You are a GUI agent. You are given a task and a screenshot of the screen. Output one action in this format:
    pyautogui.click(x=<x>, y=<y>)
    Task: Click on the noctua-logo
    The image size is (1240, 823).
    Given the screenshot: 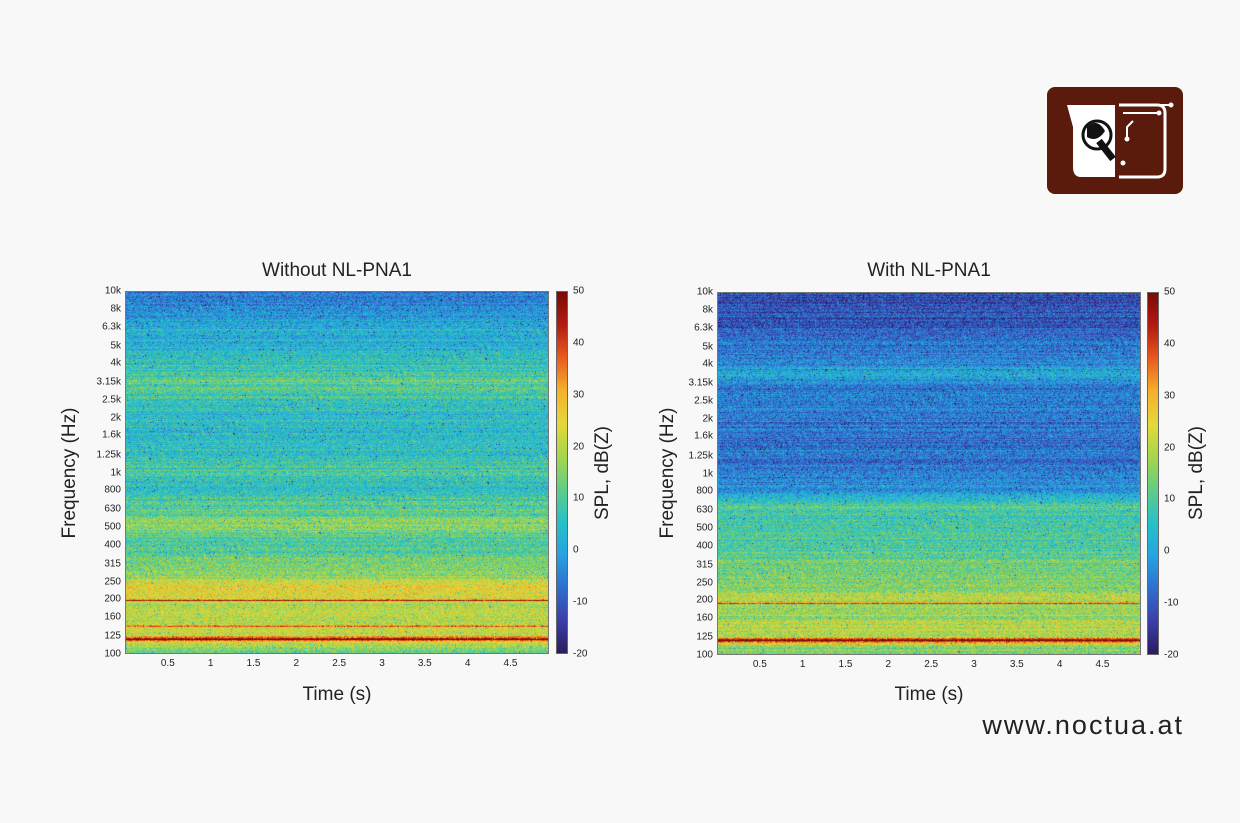 What is the action you would take?
    pyautogui.click(x=1115, y=140)
    